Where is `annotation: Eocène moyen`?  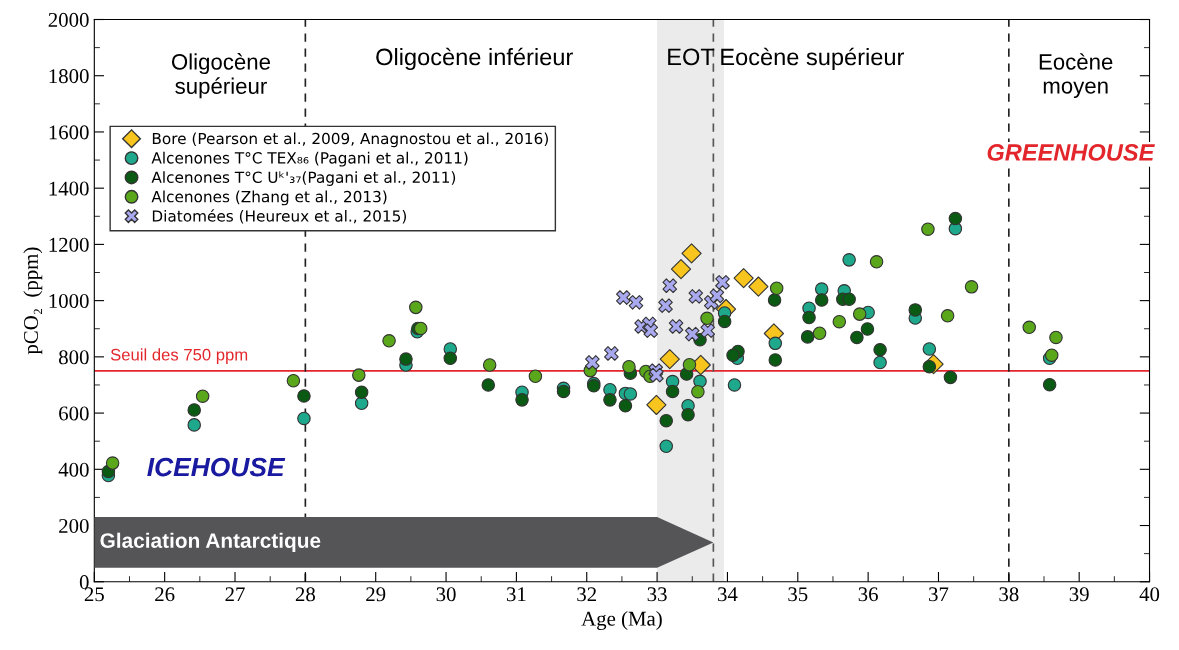 annotation: Eocène moyen is located at coordinates (1076, 76).